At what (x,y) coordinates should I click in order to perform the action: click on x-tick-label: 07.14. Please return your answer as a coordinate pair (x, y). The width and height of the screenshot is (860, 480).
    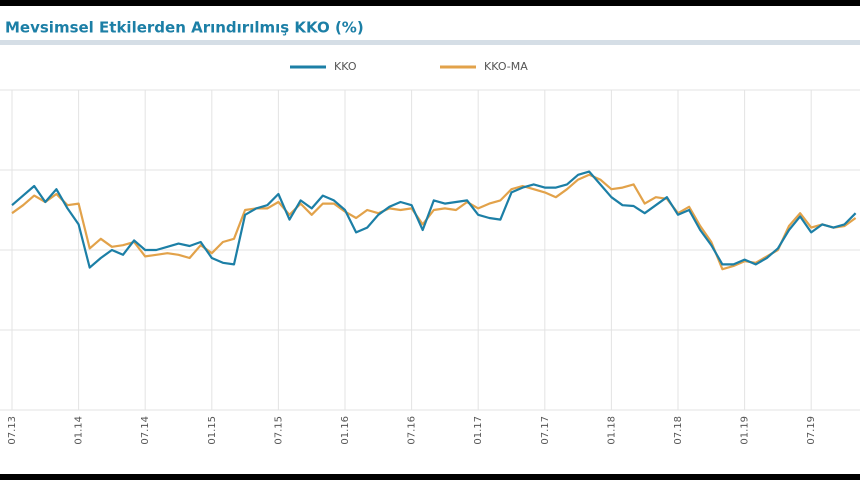
    Looking at the image, I should click on (145, 430).